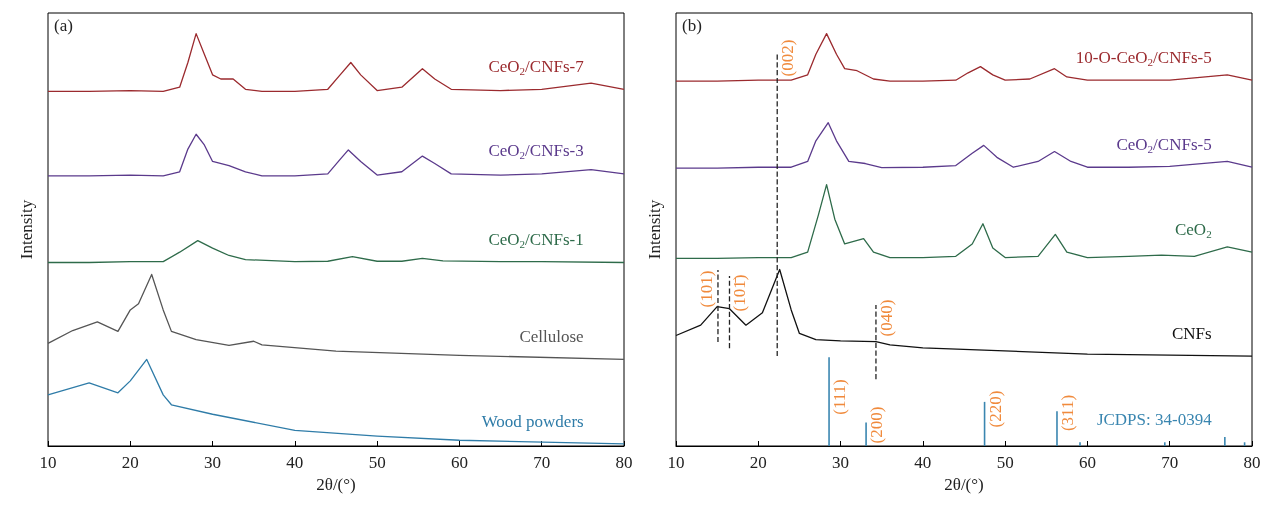  What do you see at coordinates (740, 293) in the screenshot?
I see `annotation: (101̄)` at bounding box center [740, 293].